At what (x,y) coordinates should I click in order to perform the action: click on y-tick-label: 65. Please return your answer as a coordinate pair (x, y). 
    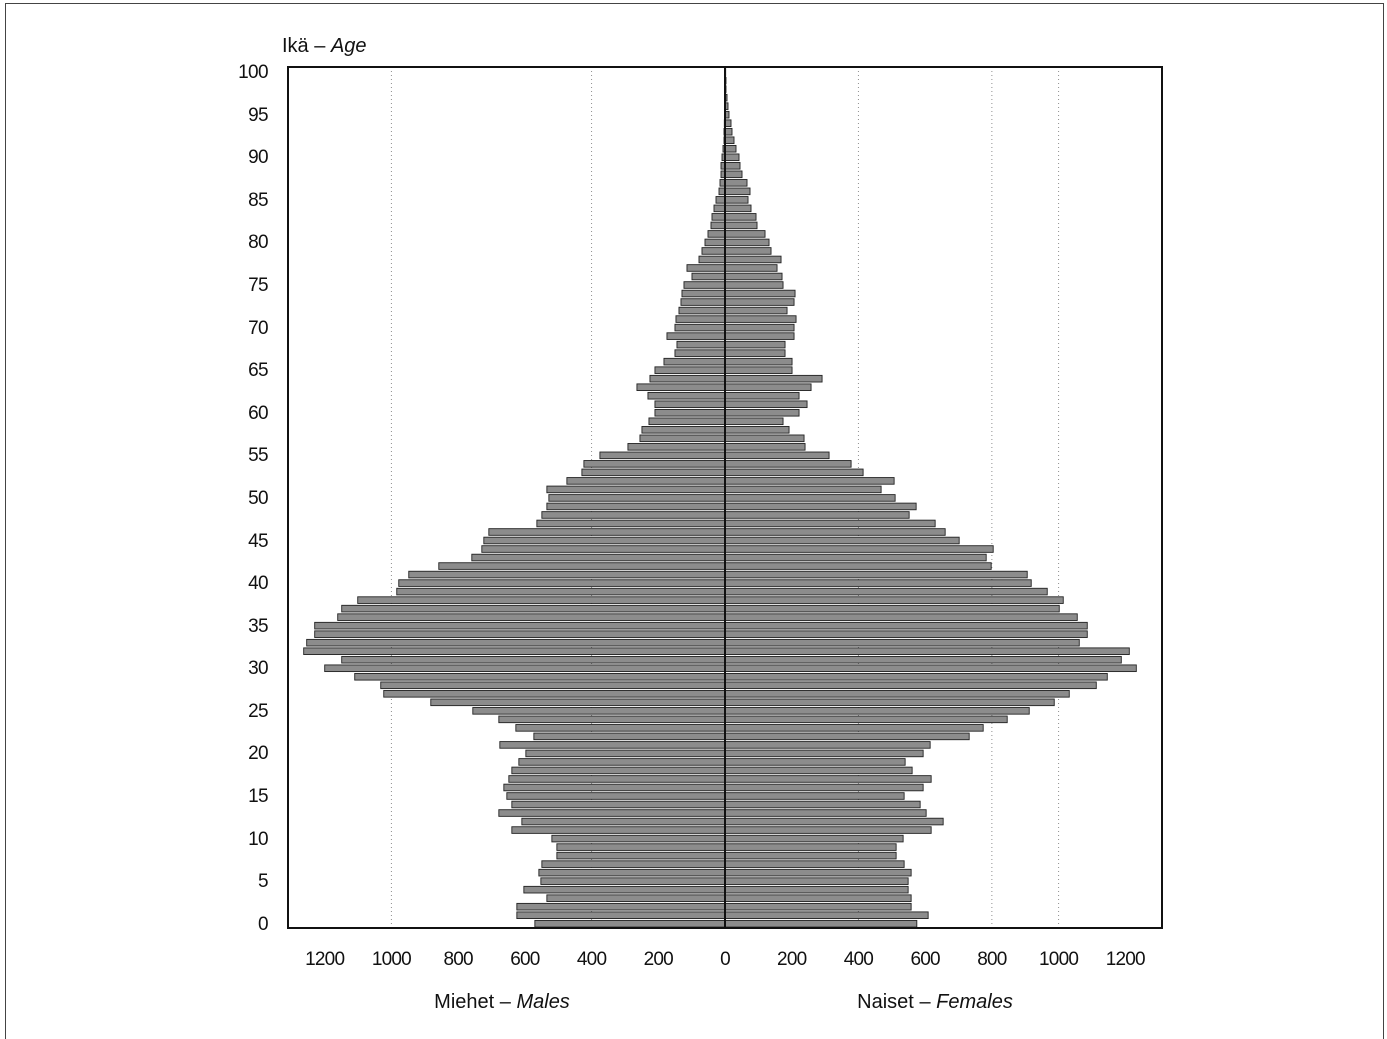
    Looking at the image, I should click on (258, 371).